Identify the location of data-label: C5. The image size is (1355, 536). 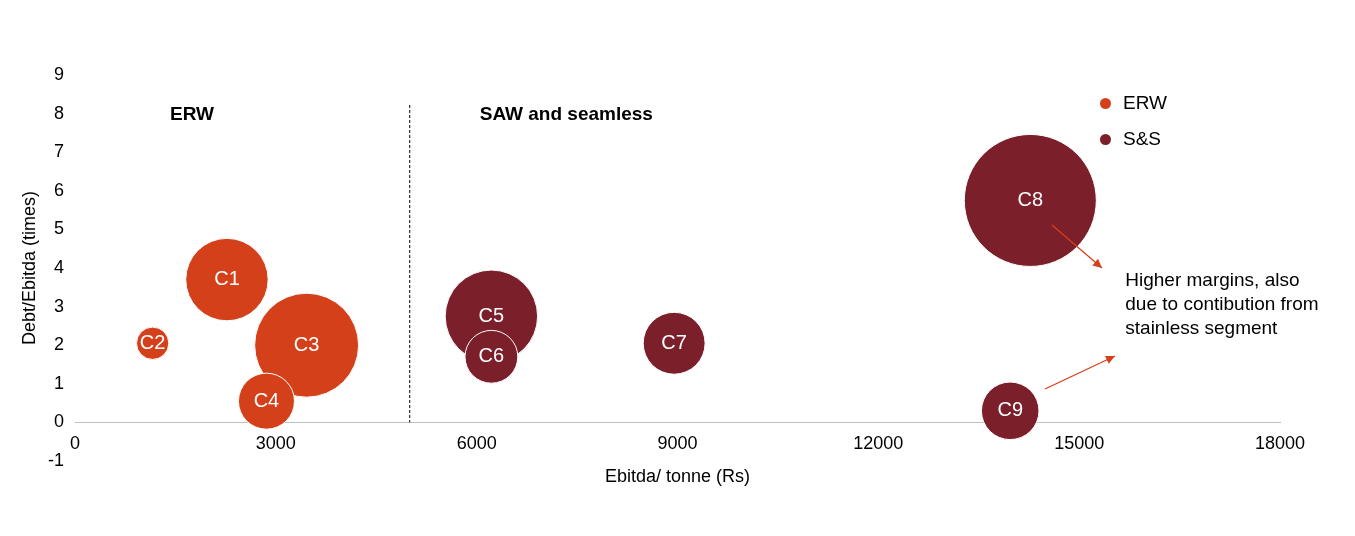
(491, 314).